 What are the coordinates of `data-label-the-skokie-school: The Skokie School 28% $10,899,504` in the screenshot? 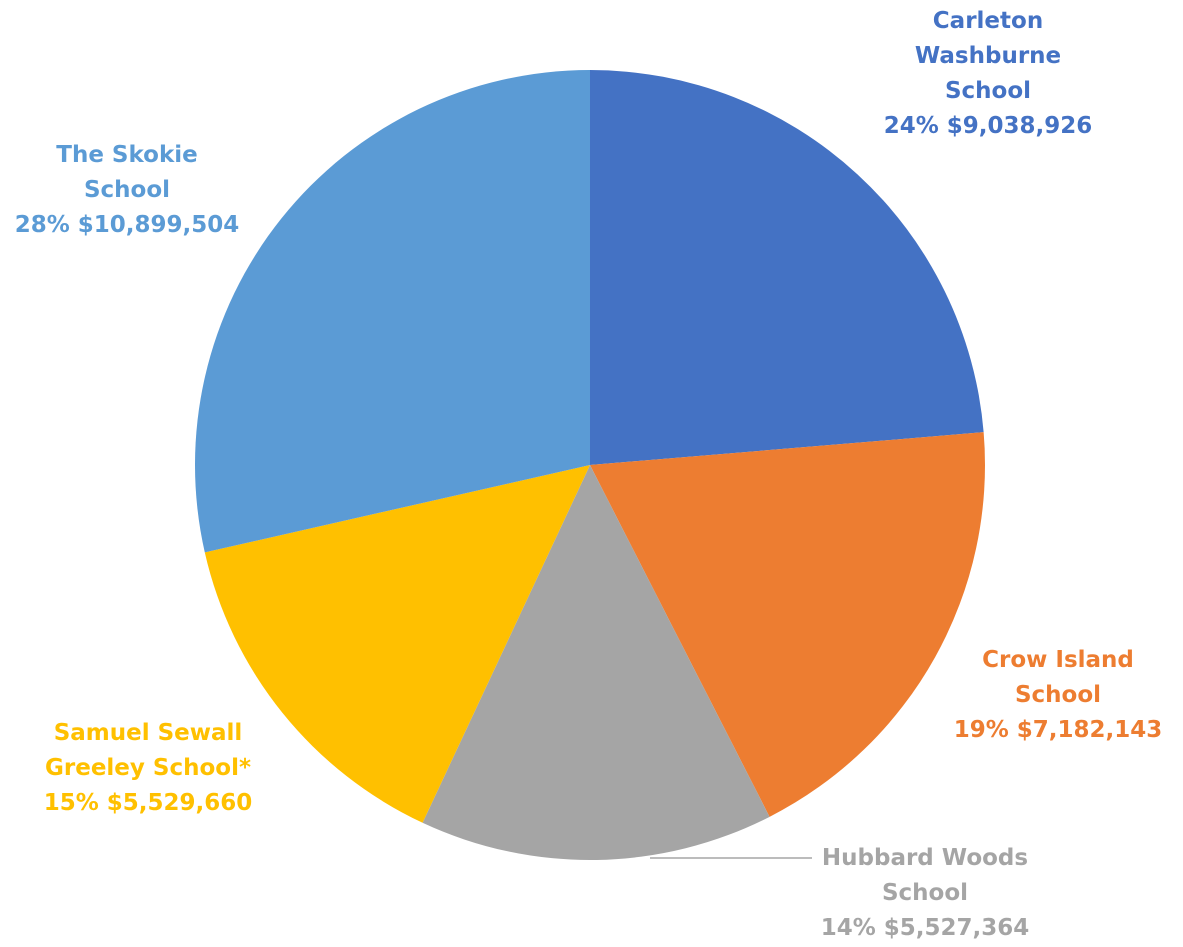 It's located at (127, 190).